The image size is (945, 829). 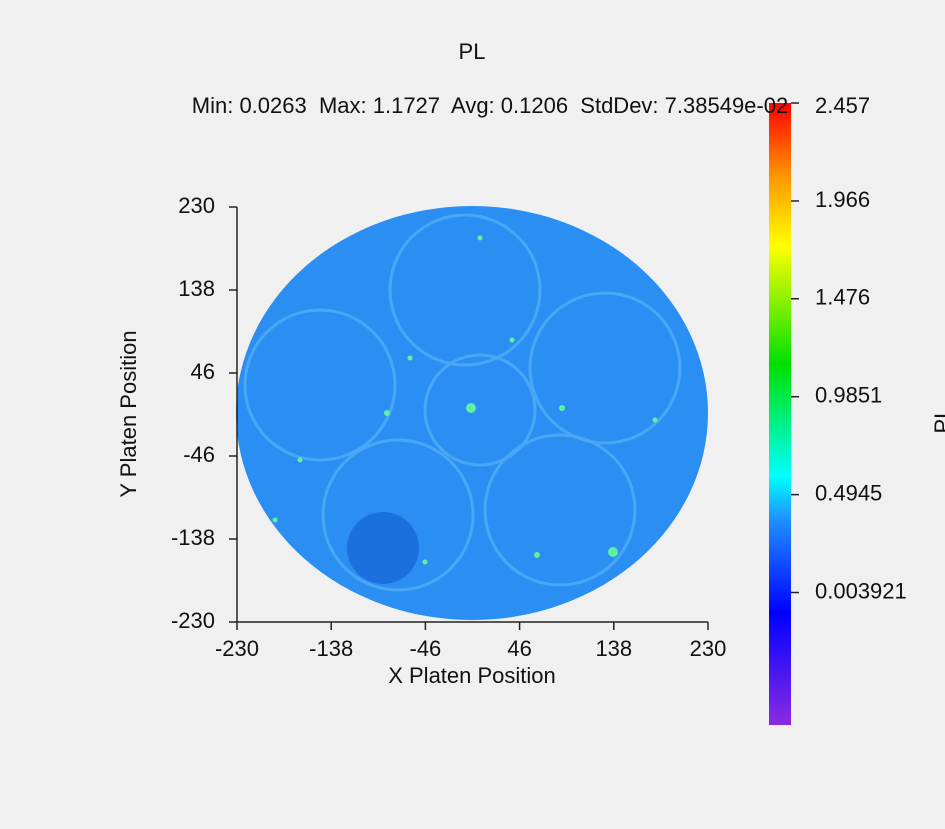 What do you see at coordinates (519, 648) in the screenshot?
I see `x-tick-label: 46` at bounding box center [519, 648].